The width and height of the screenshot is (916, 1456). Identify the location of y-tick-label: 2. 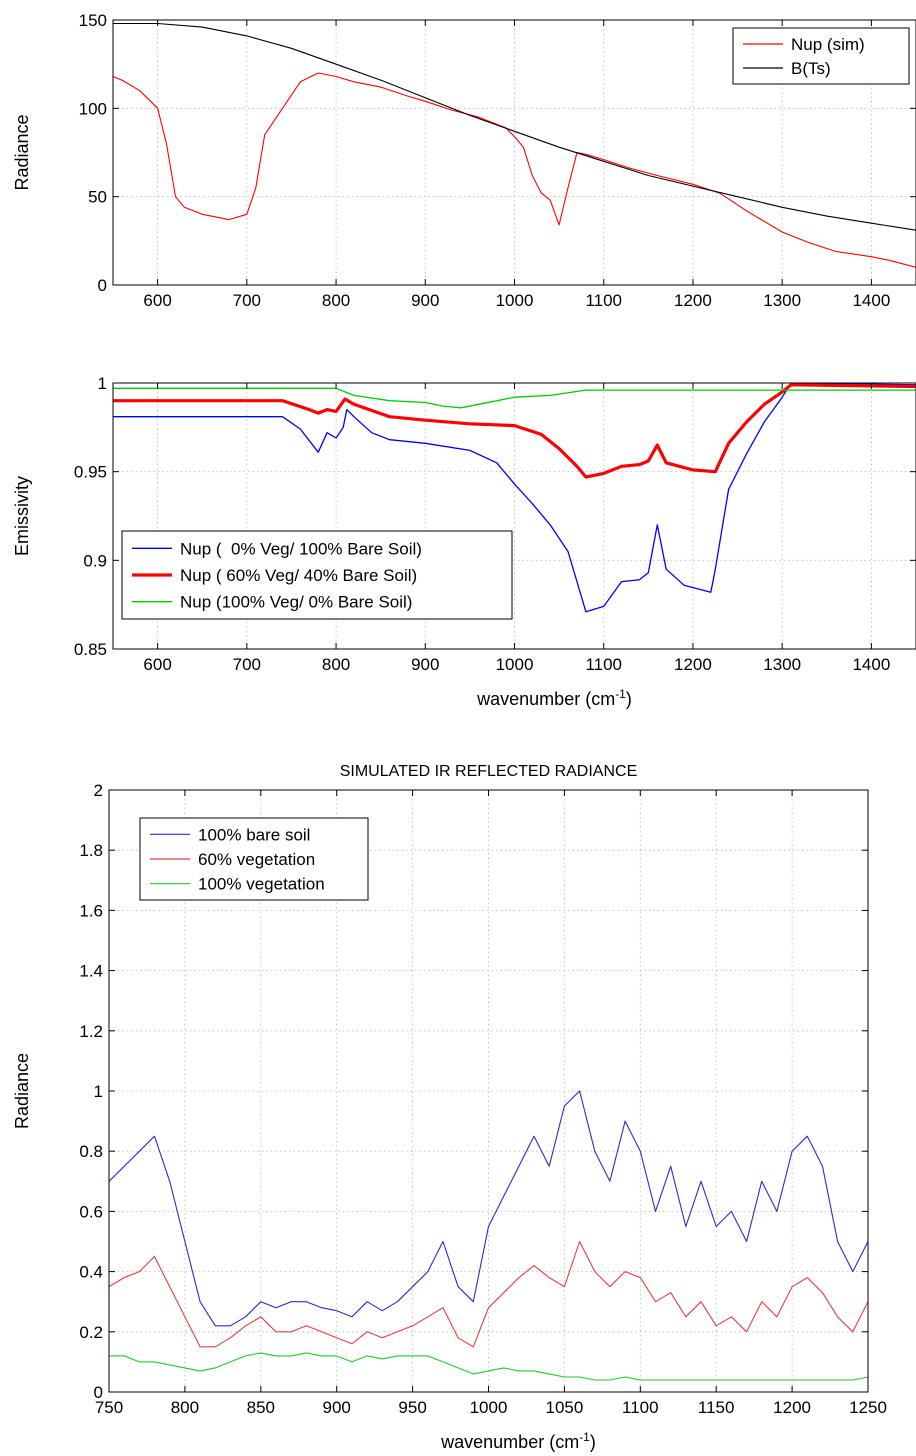
(98, 790).